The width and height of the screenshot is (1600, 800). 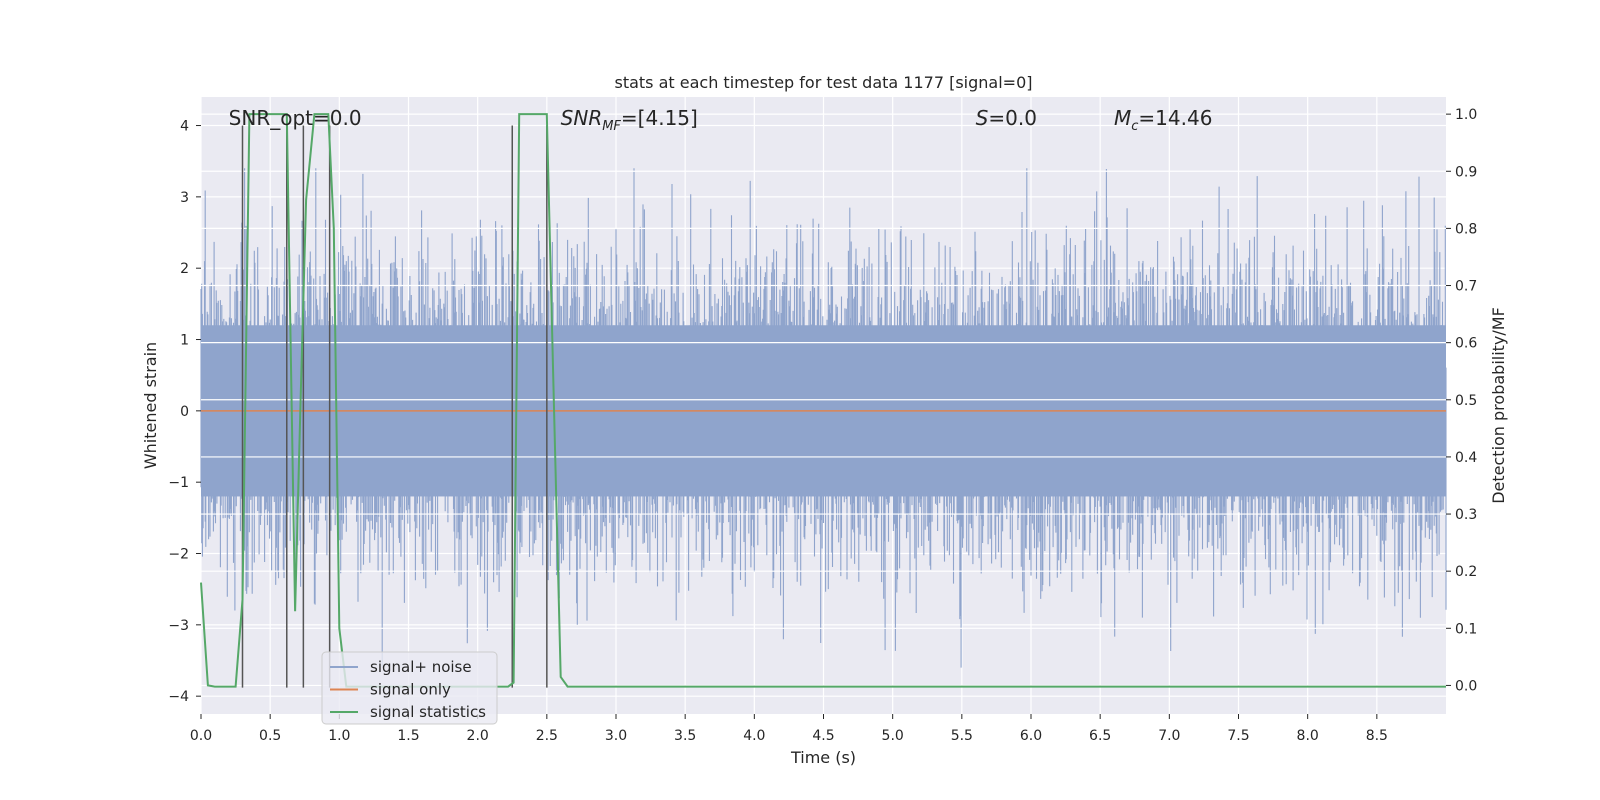 I want to click on x-tick-label: 6.5, so click(x=1100, y=736).